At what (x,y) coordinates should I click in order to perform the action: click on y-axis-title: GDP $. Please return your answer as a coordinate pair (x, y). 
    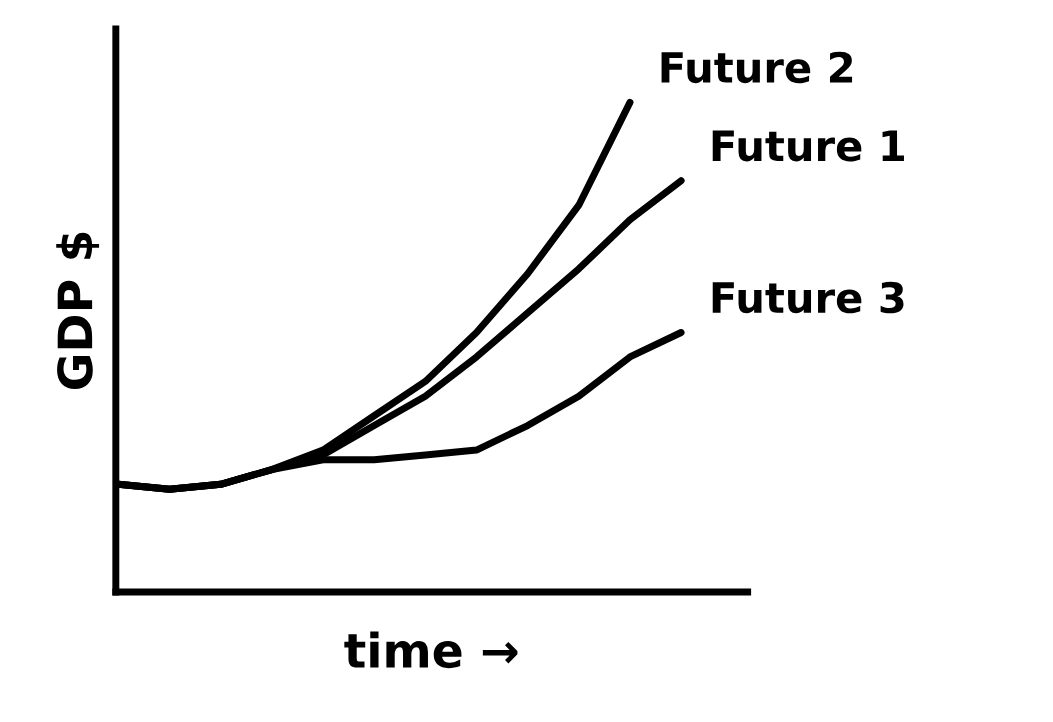
    Looking at the image, I should click on (78, 311).